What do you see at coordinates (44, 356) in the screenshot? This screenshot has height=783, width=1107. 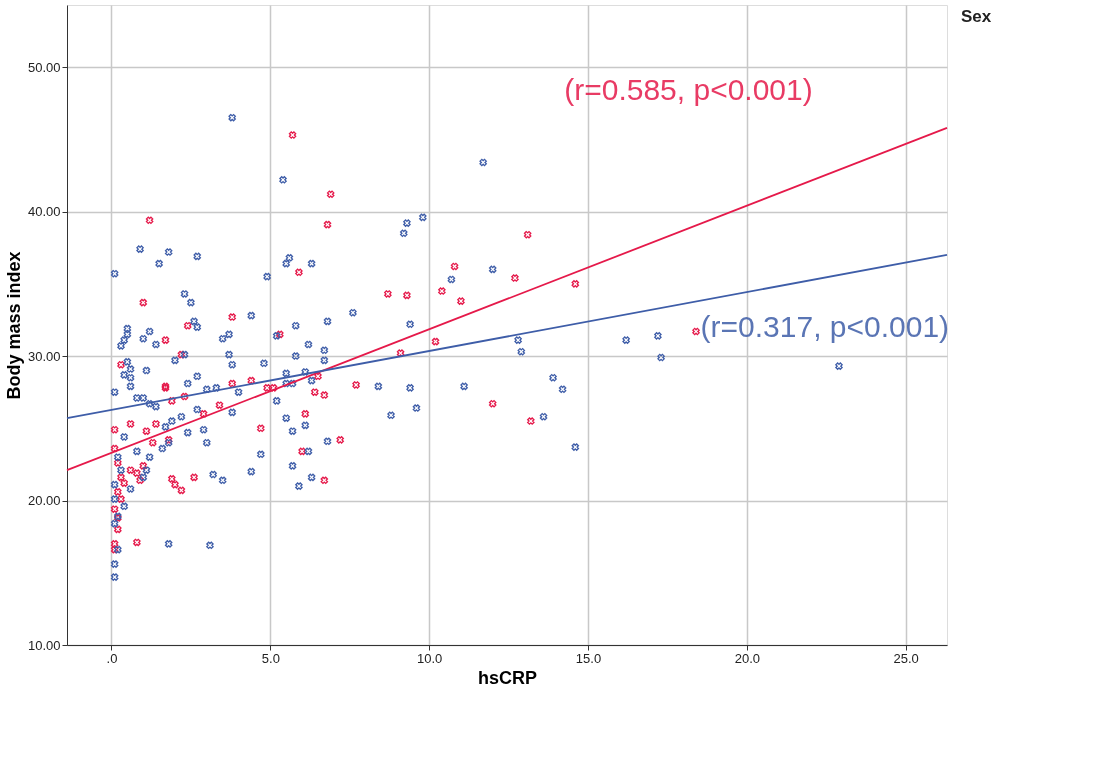 I see `y-tick-label: 30.00` at bounding box center [44, 356].